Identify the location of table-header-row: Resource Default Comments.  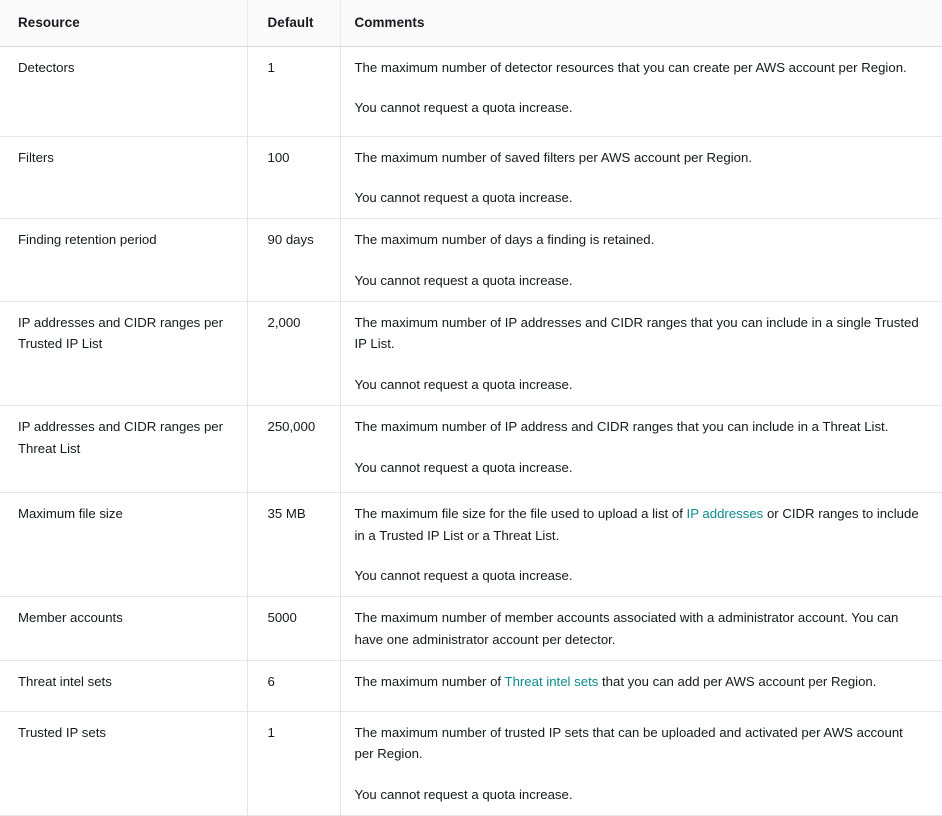
(471, 23).